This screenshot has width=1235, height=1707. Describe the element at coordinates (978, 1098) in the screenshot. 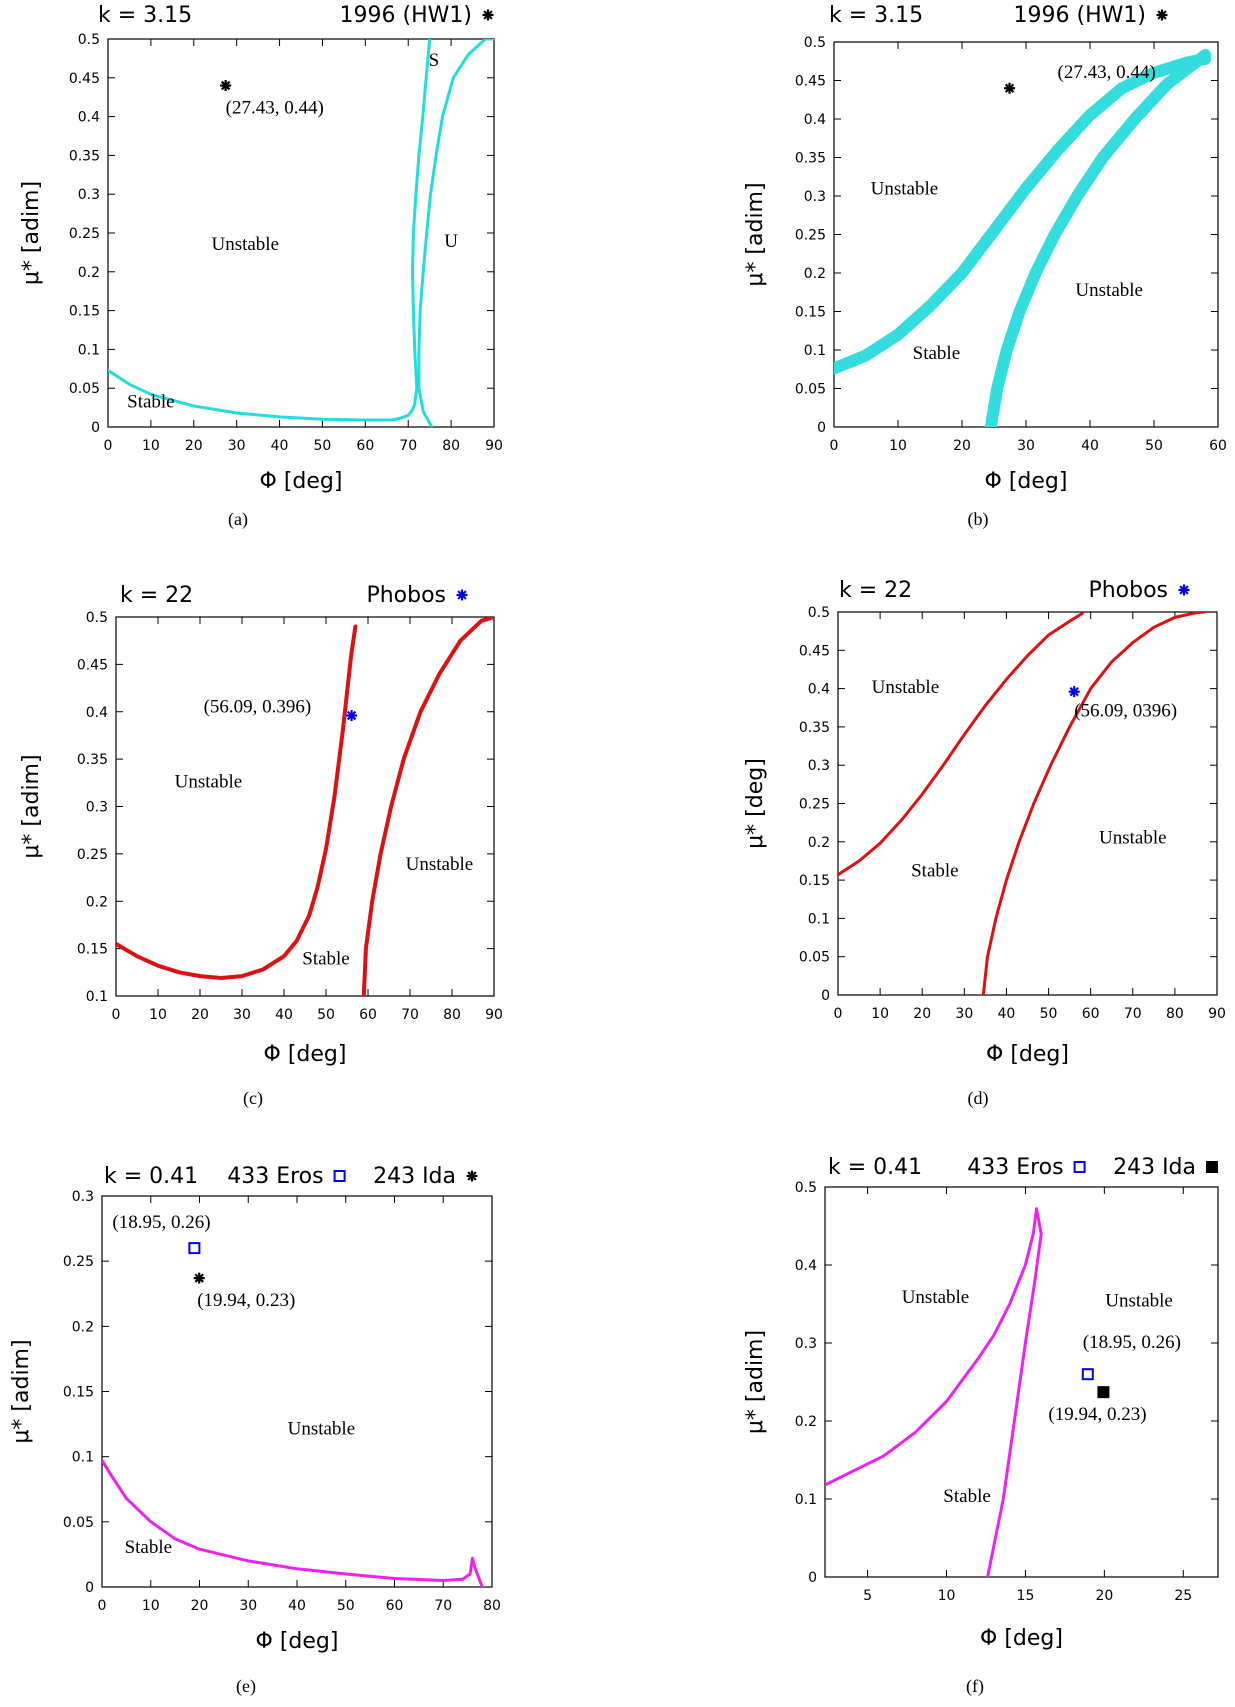

I see `panel-caption: (d)` at that location.